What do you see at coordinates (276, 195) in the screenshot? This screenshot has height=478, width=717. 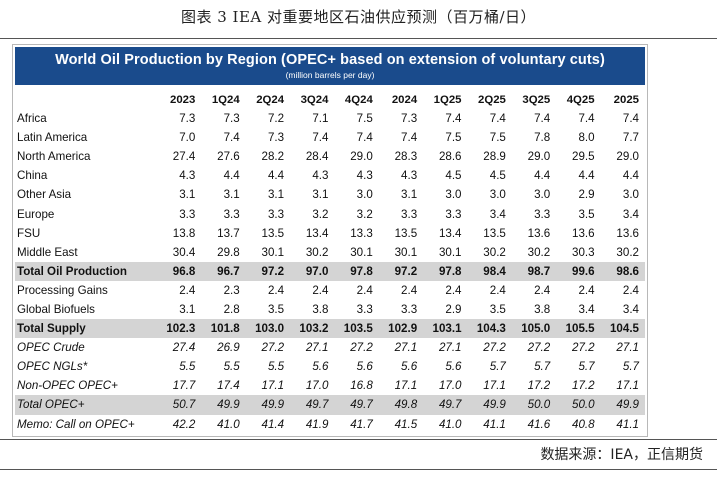 I see `value-cell: 3.1` at bounding box center [276, 195].